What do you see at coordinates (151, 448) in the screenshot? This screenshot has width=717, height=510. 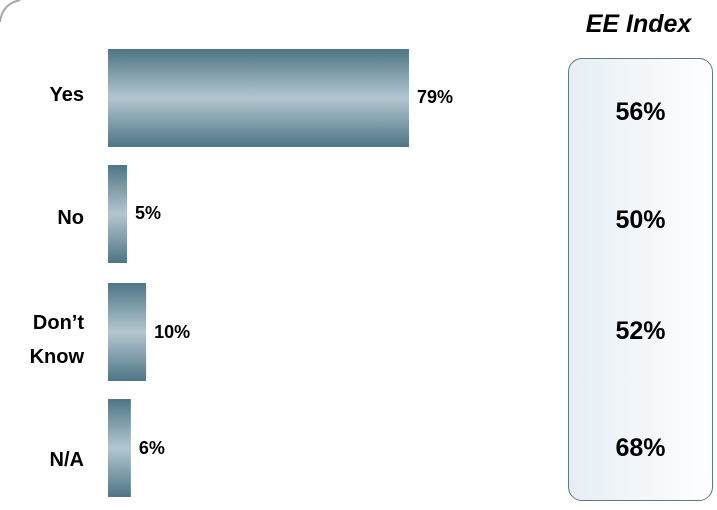 I see `value-label-3: 6%` at bounding box center [151, 448].